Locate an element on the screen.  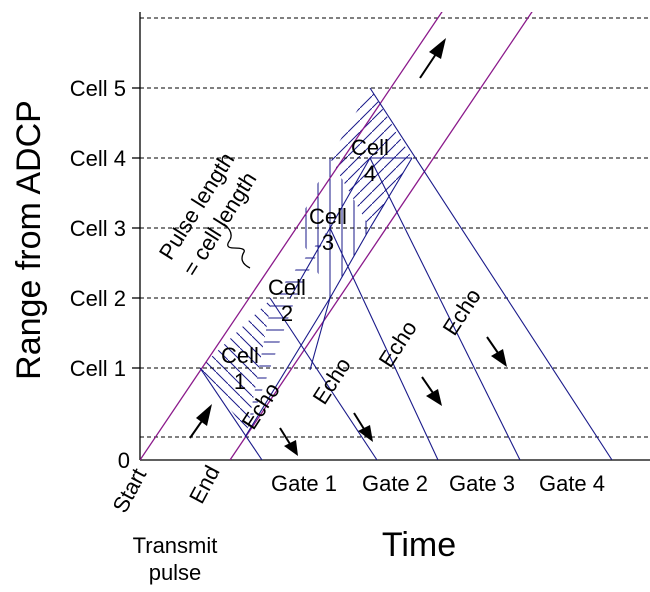
cell-4-number: 4 is located at coordinates (370, 173).